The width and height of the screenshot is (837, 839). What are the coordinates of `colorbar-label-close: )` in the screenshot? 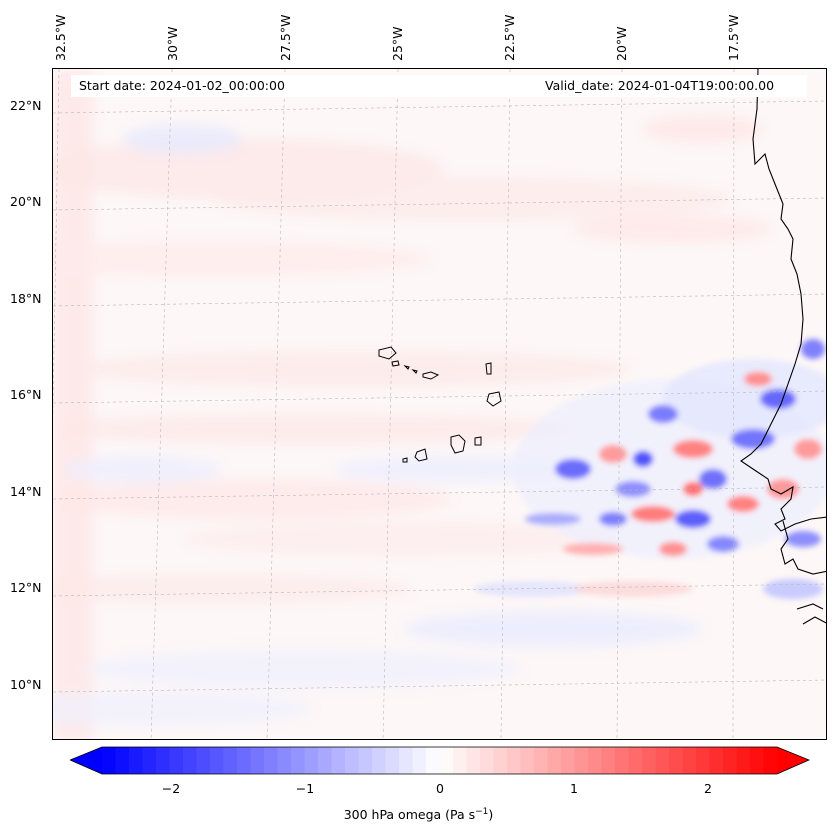 It's located at (491, 815).